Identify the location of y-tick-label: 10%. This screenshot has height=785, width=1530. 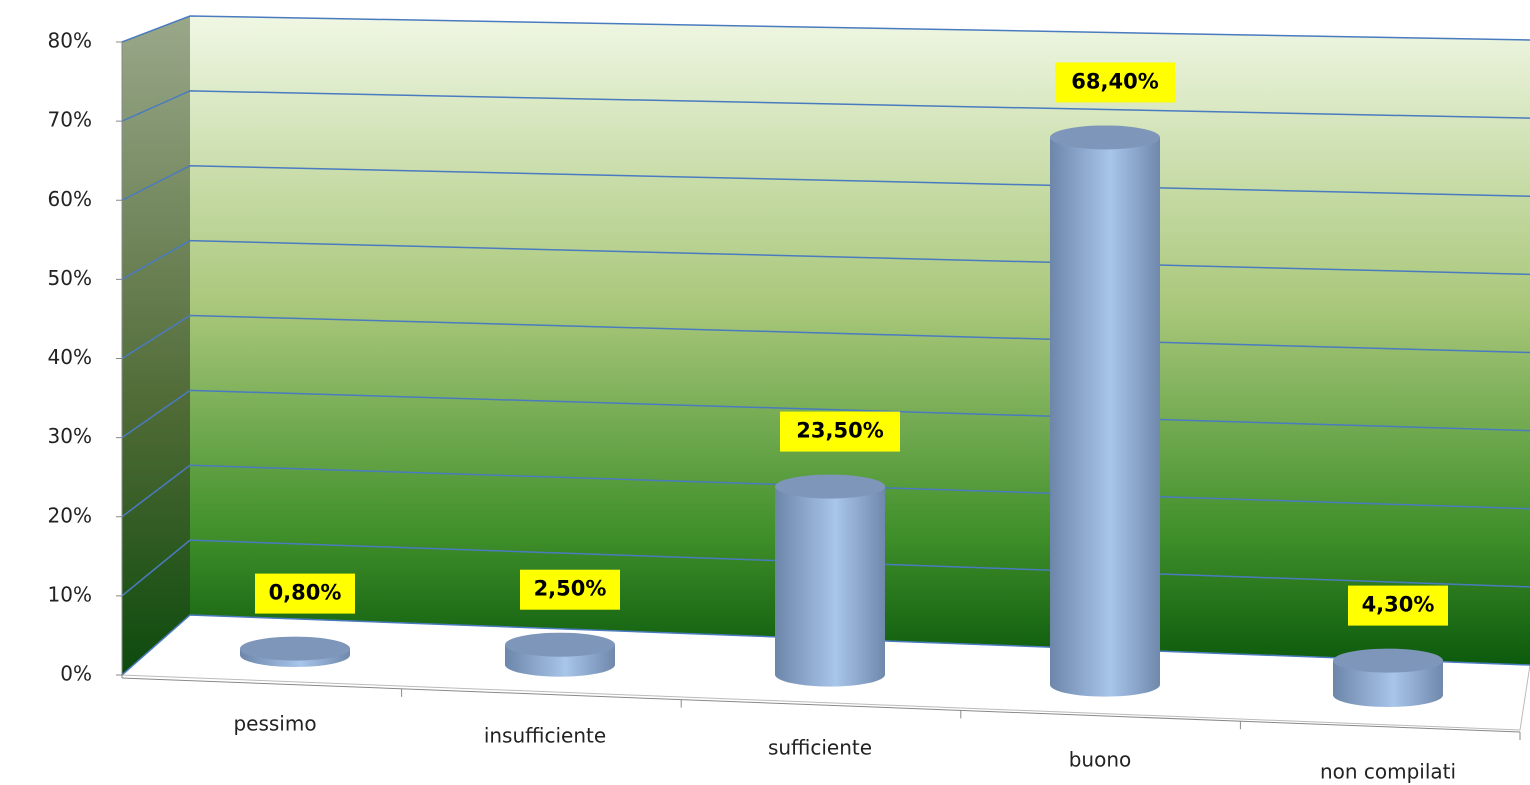
(70, 594).